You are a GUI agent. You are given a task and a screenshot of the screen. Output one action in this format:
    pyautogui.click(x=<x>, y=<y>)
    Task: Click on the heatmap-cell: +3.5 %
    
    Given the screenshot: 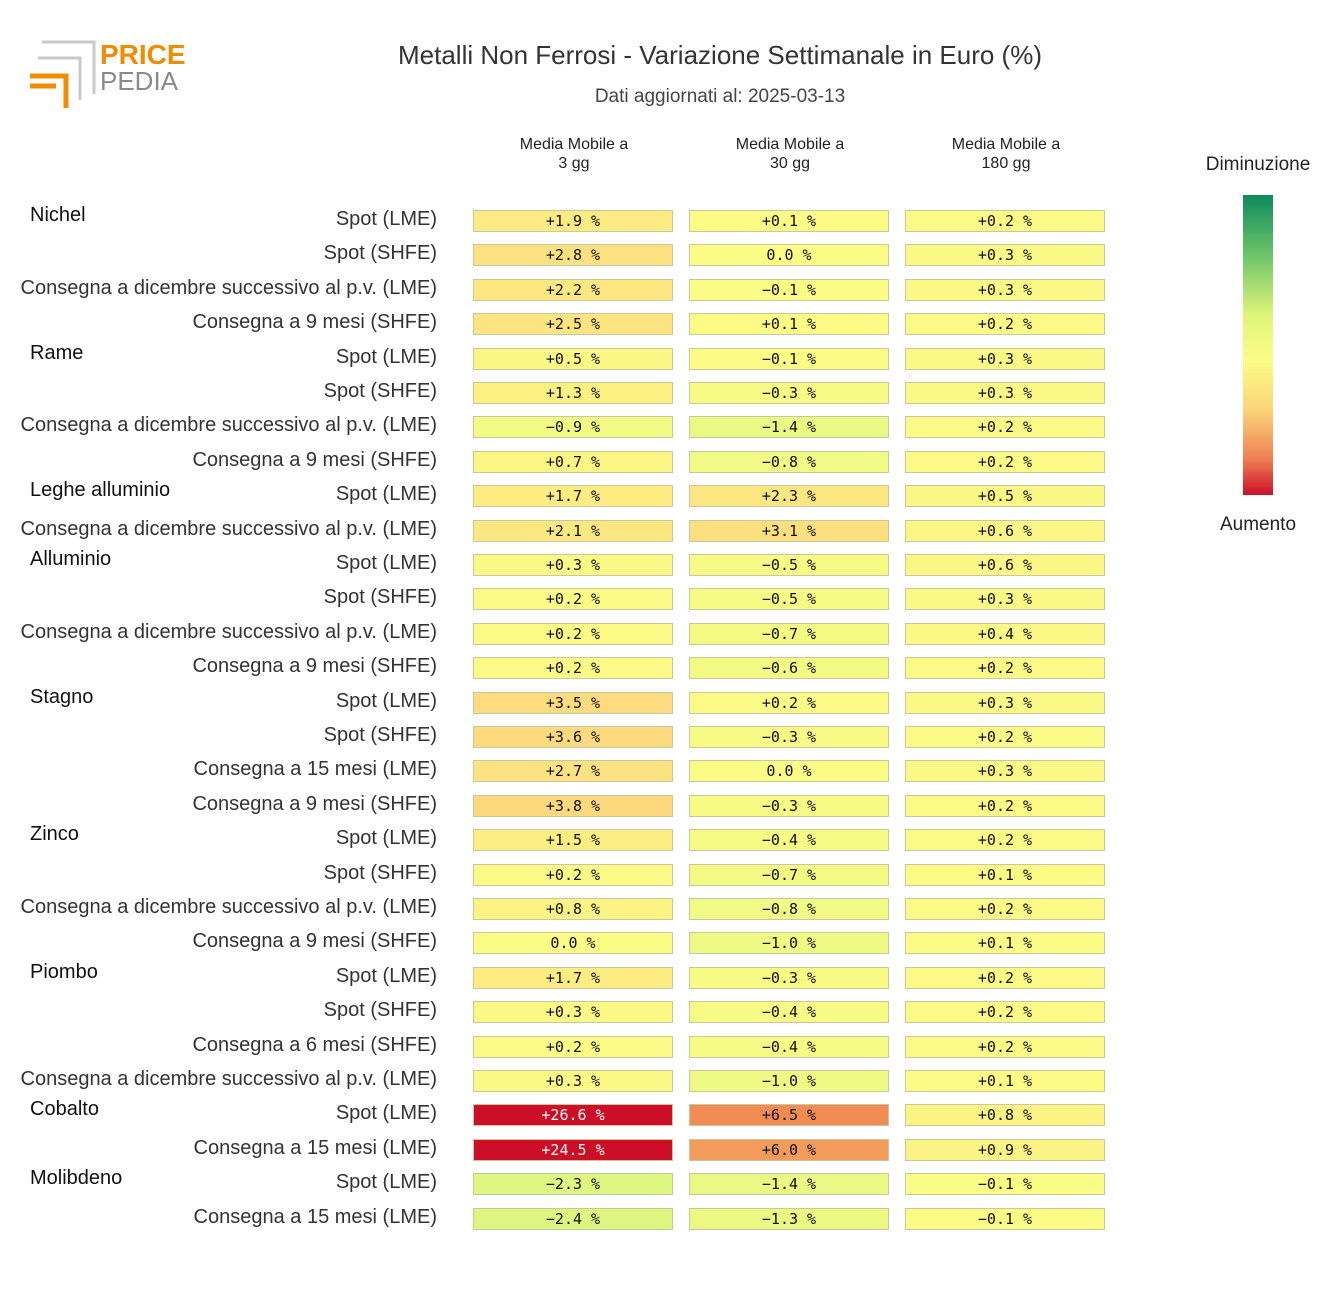 What is the action you would take?
    pyautogui.click(x=573, y=702)
    